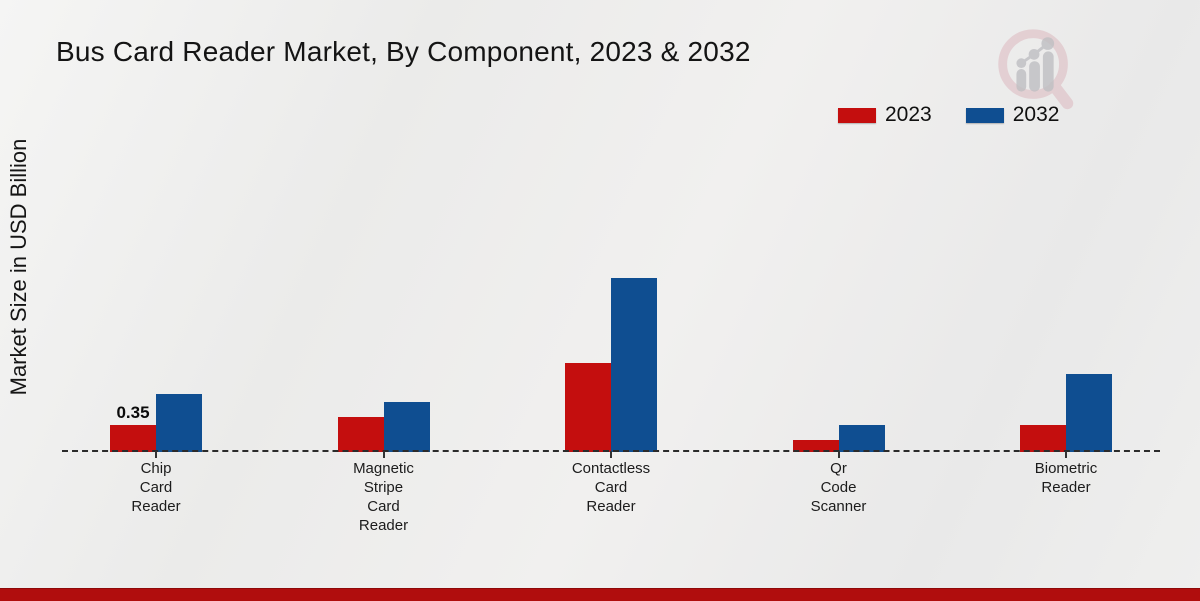  I want to click on magnifier-ring-icon, so click(1033, 64).